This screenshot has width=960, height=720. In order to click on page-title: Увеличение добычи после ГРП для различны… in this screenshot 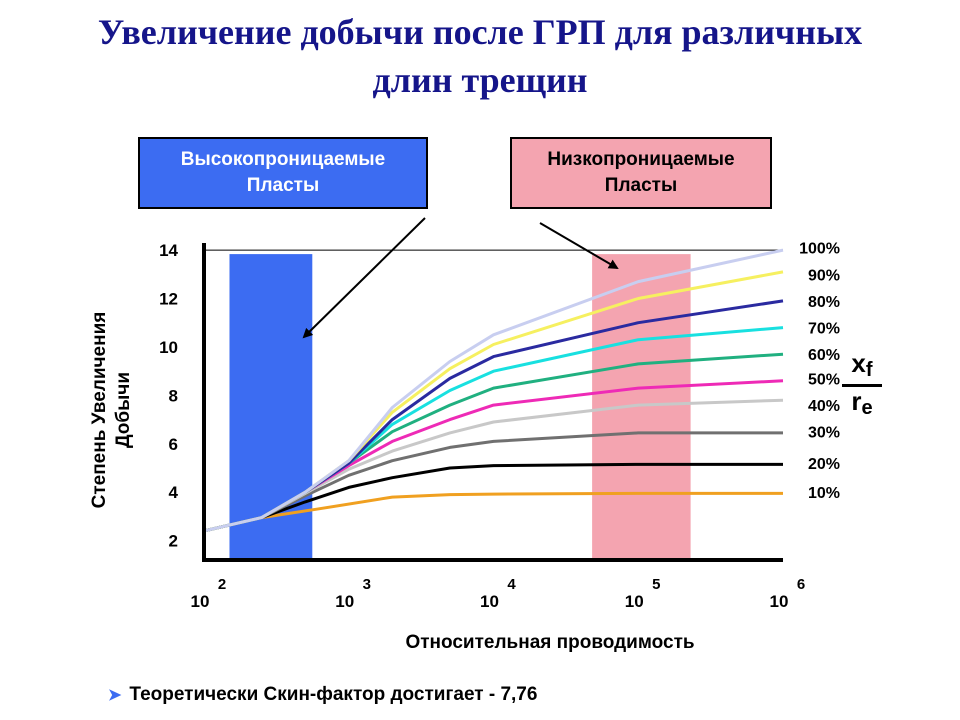, I will do `click(480, 56)`.